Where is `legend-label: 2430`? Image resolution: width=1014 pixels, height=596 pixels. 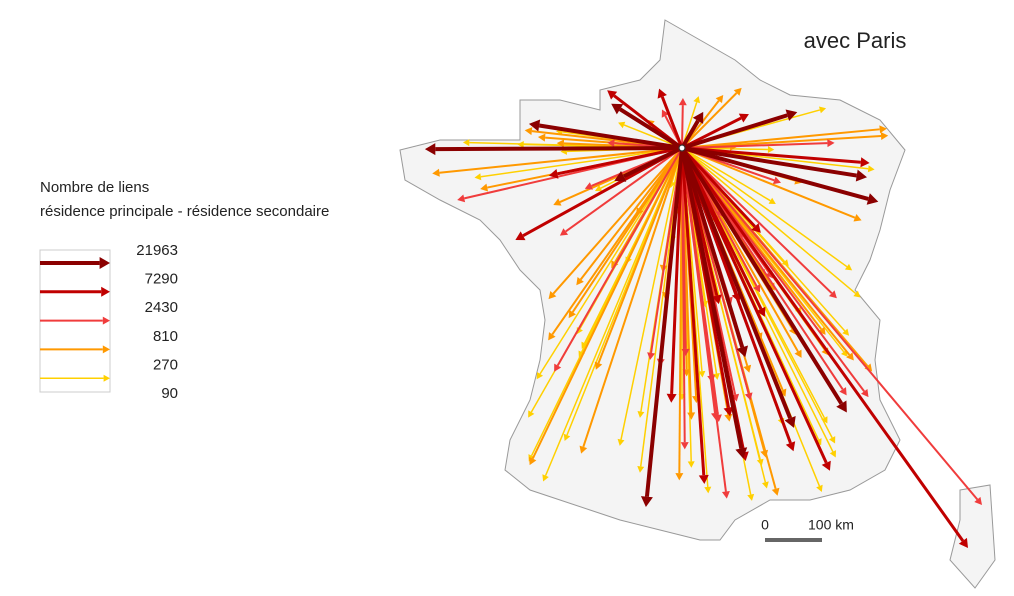 legend-label: 2430 is located at coordinates (161, 307).